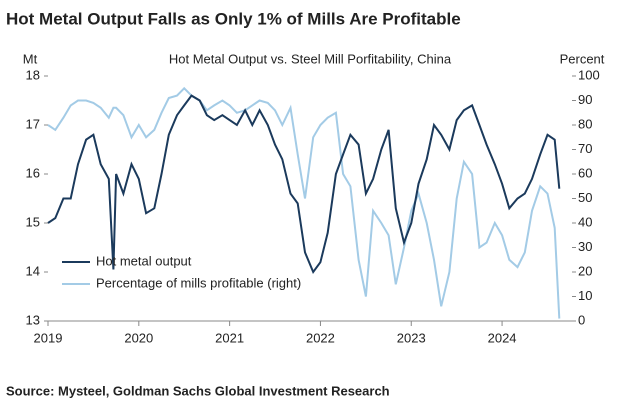  I want to click on y-tick-label: 18, so click(33, 74).